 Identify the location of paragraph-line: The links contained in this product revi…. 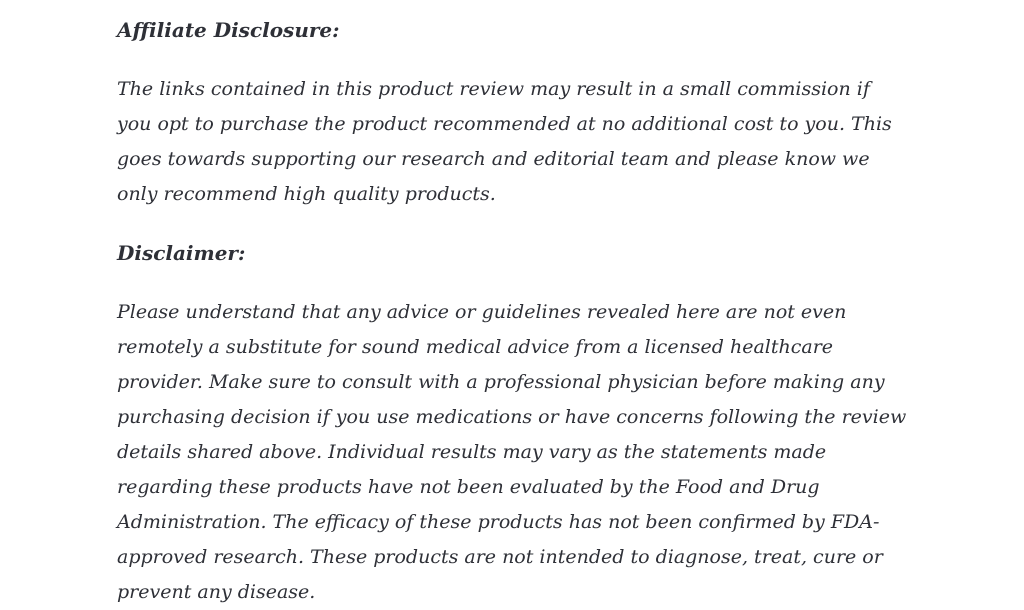
(493, 89).